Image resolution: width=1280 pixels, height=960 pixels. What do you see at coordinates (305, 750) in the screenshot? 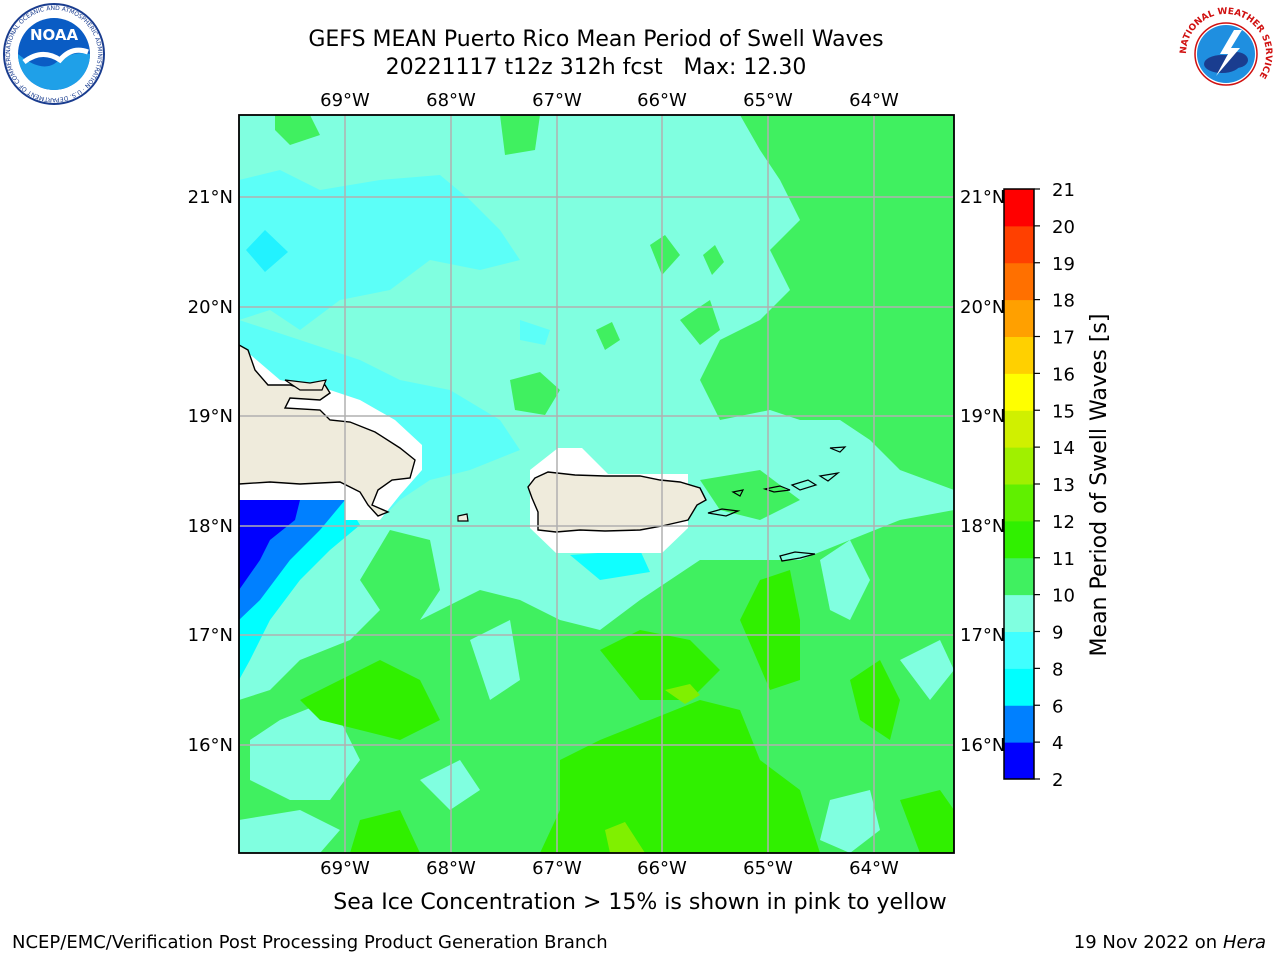
I see `field-9-10s-sw` at bounding box center [305, 750].